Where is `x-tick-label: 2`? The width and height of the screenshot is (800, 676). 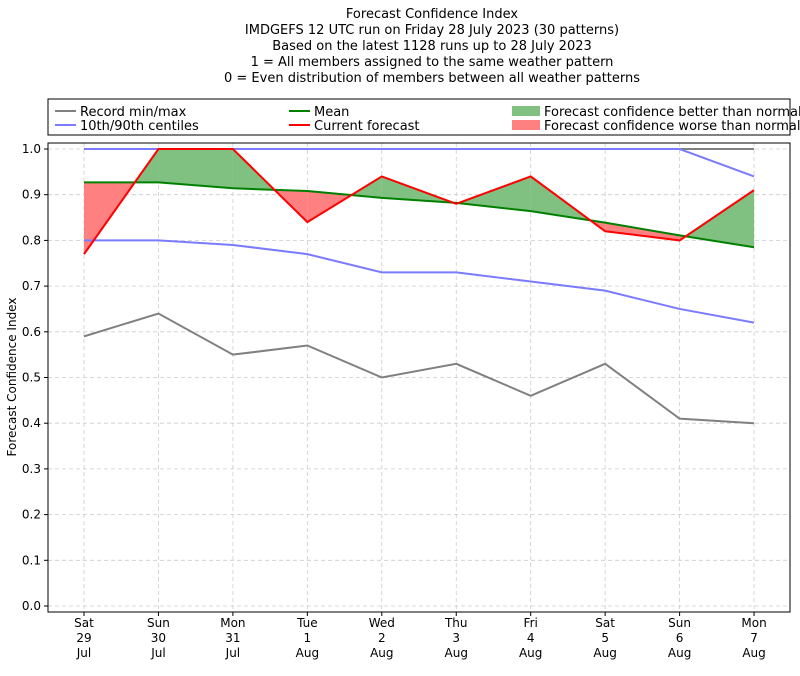 x-tick-label: 2 is located at coordinates (382, 638).